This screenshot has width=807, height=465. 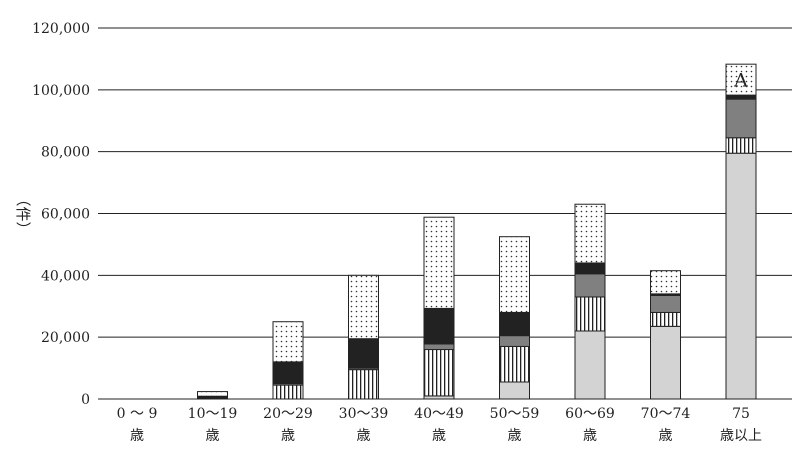 I want to click on x-tick-label: 70～74, so click(x=666, y=414).